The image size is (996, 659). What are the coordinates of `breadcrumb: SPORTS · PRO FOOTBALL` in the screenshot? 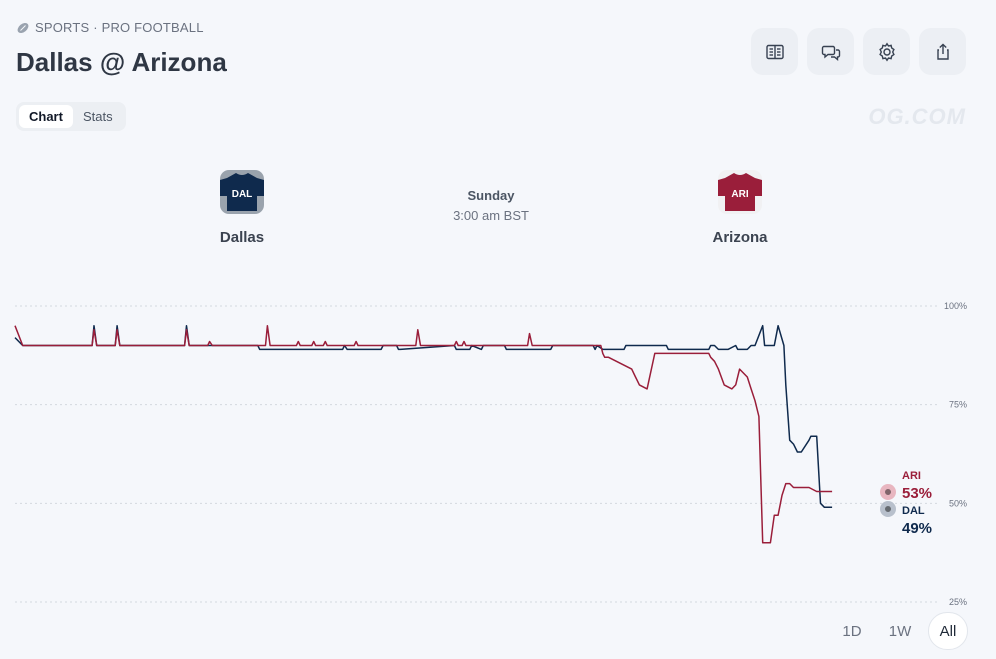 It's located at (110, 27).